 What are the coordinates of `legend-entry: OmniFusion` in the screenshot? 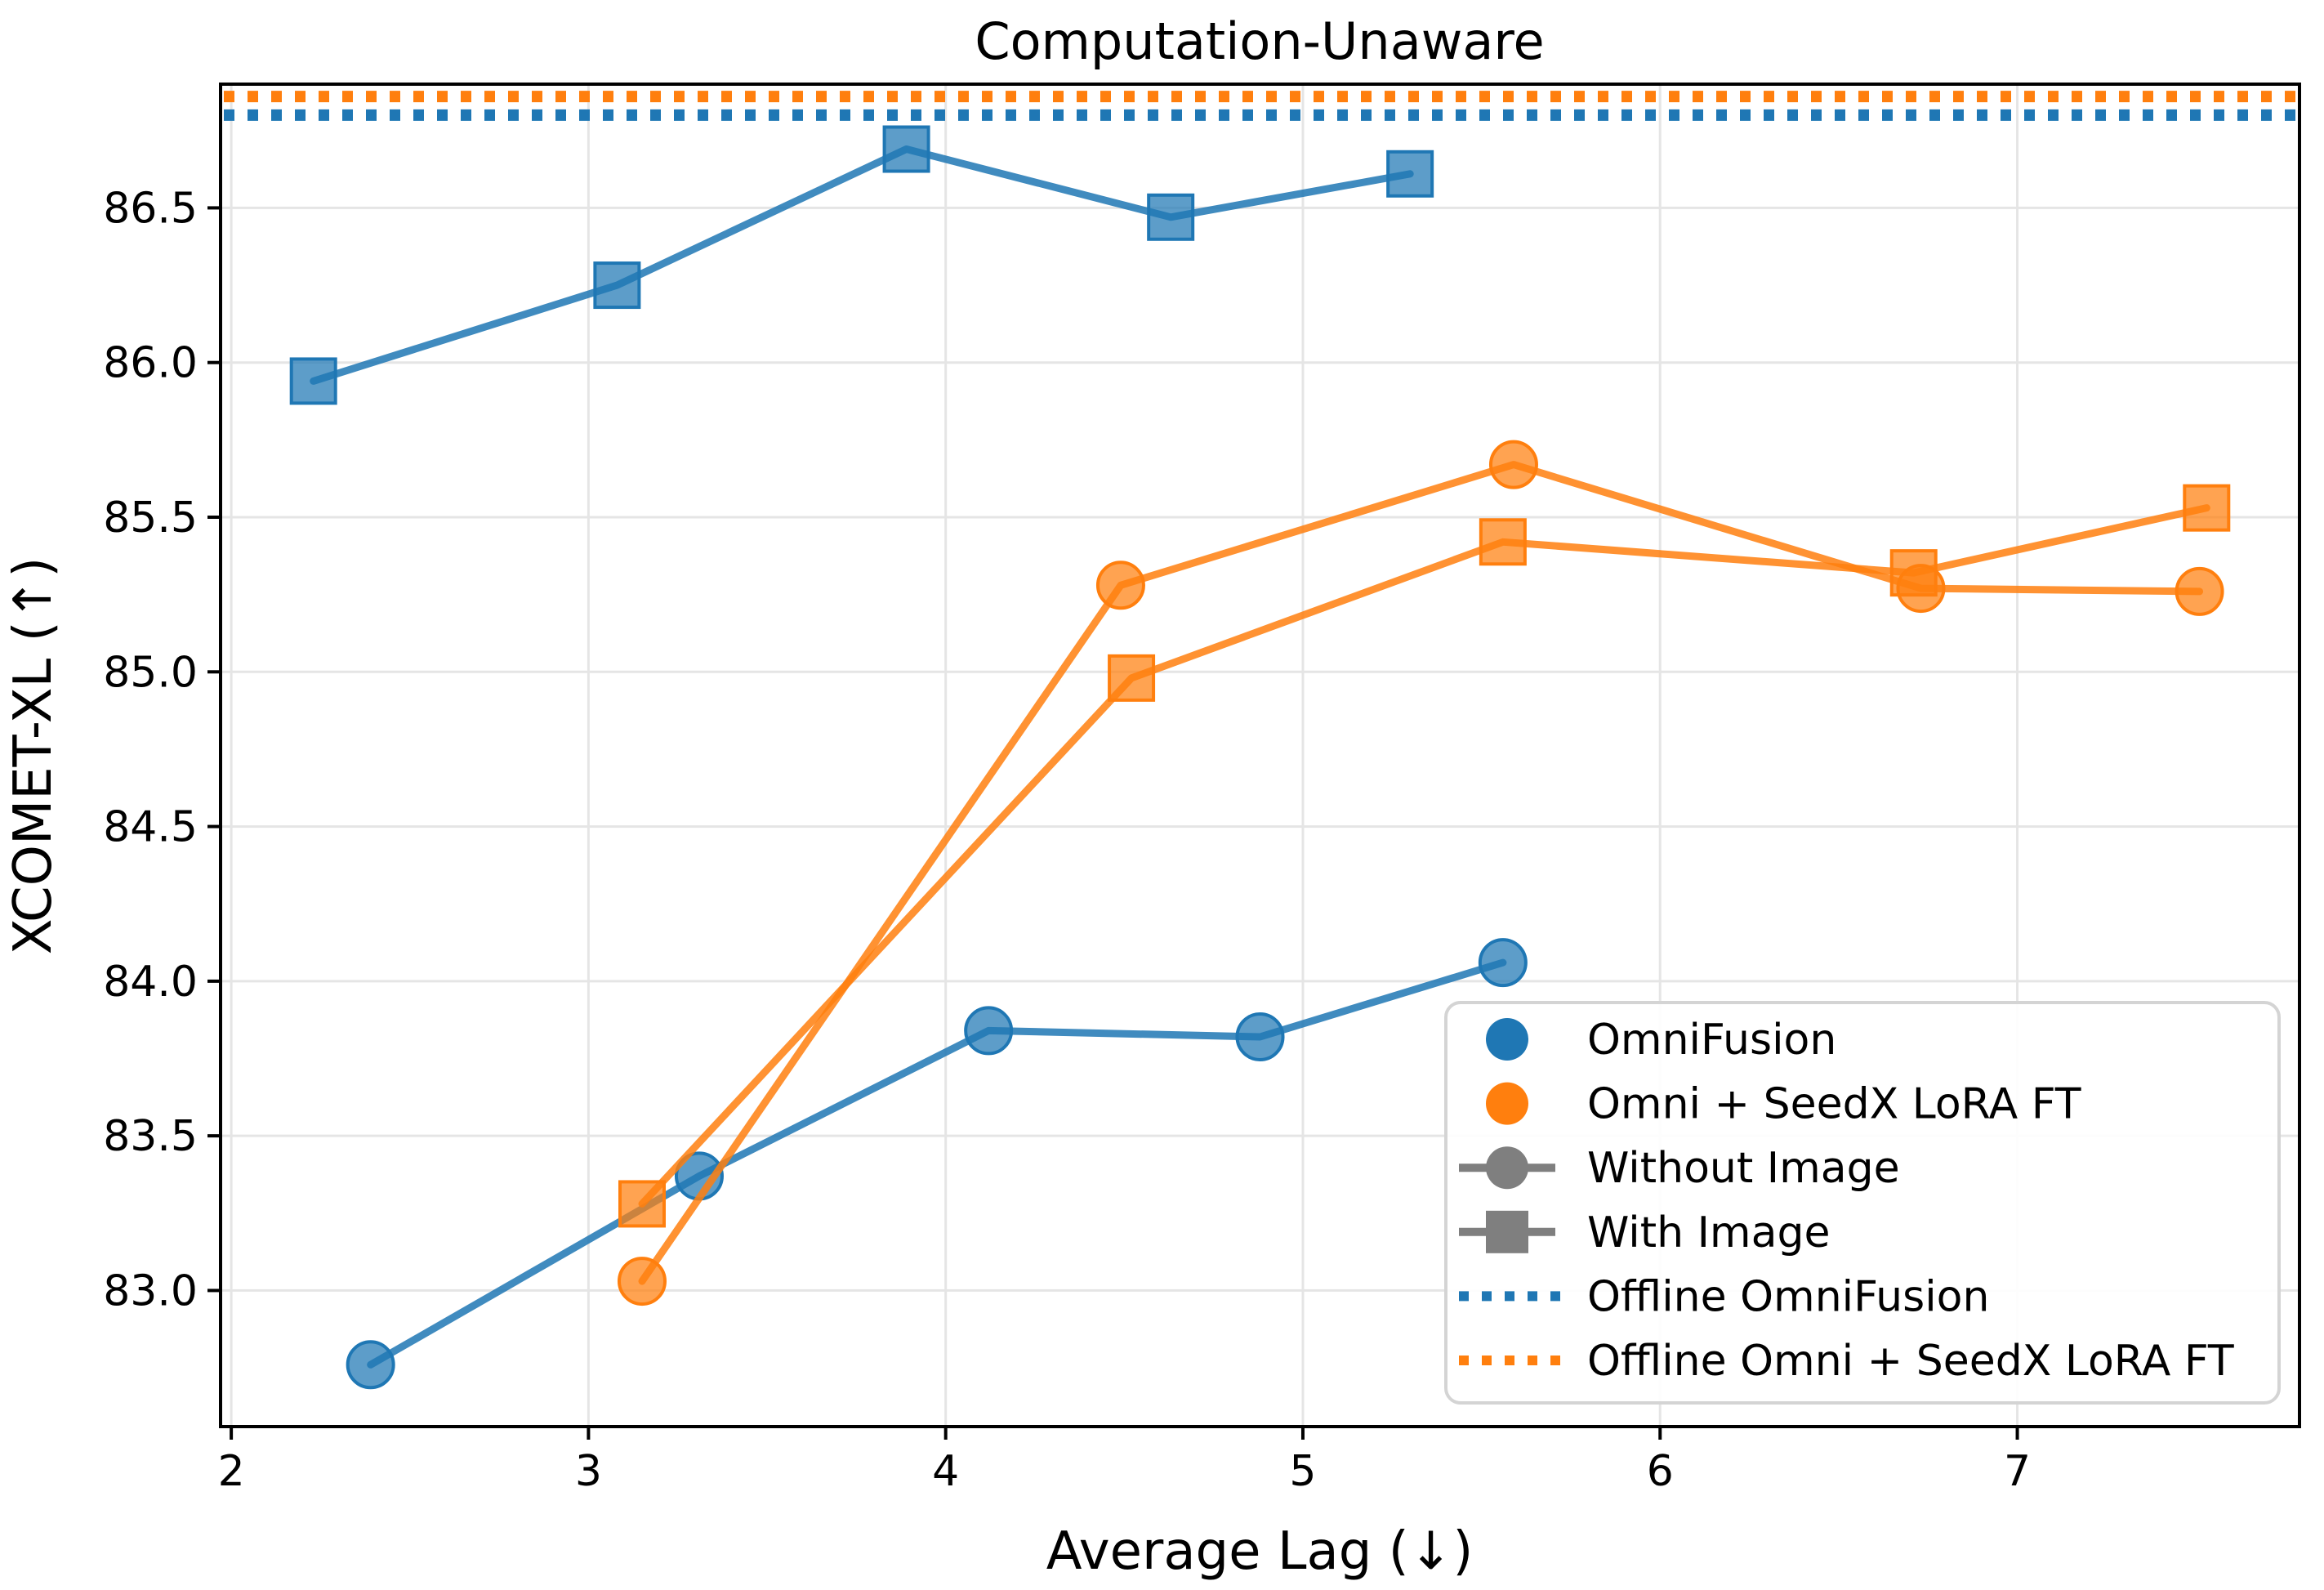 It's located at (1661, 1040).